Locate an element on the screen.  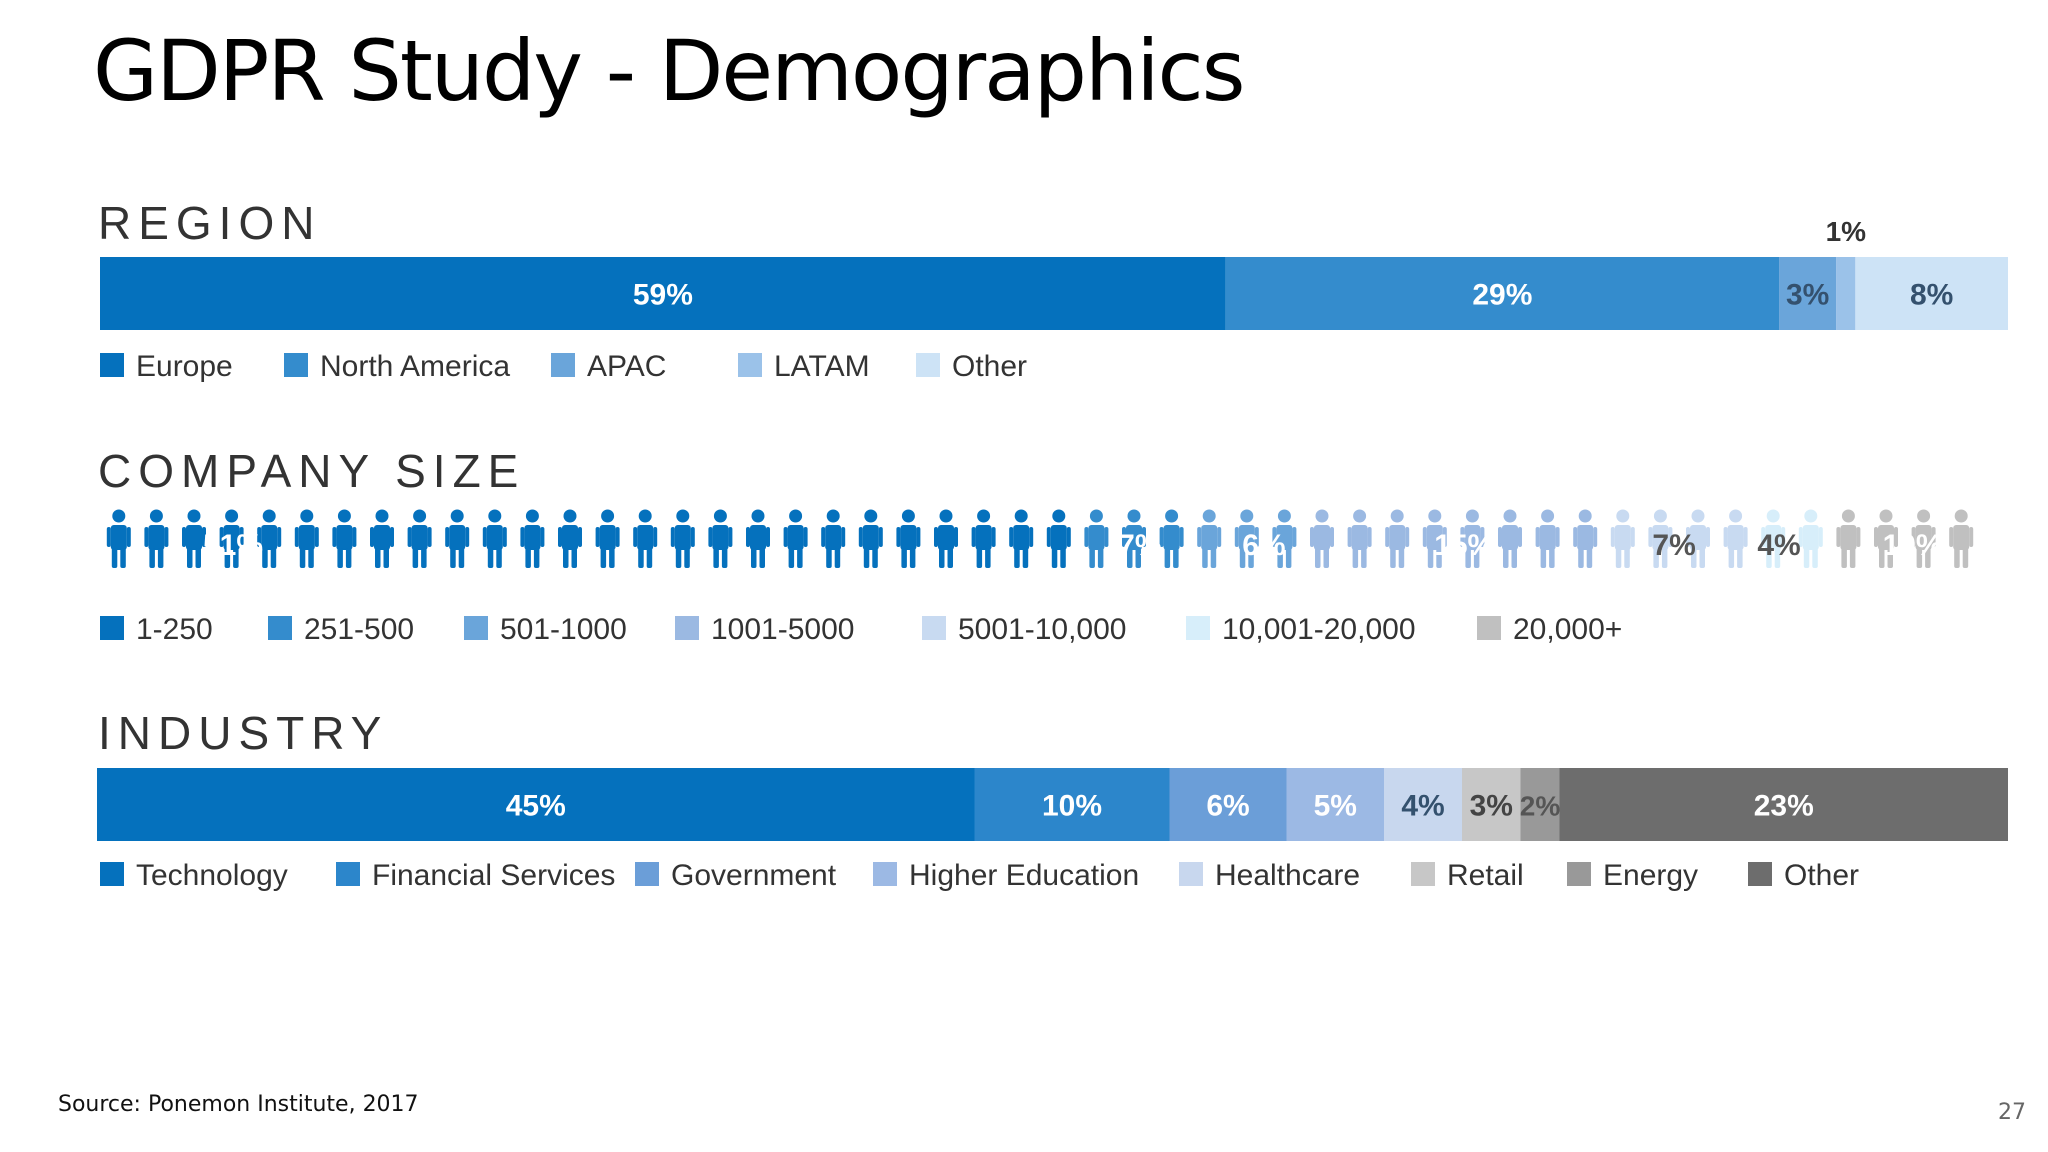
bar-label-2-6: 2% is located at coordinates (1540, 806).